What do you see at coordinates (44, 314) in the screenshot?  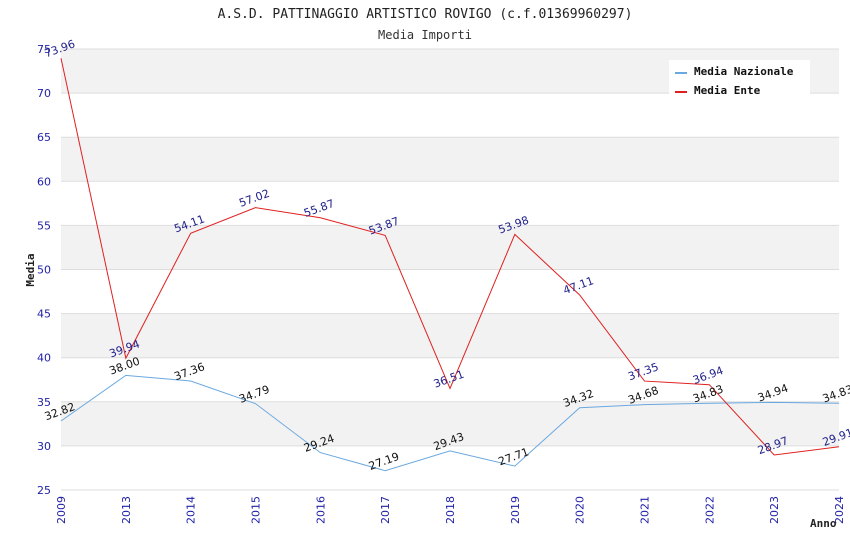 I see `y-tick-label: 45` at bounding box center [44, 314].